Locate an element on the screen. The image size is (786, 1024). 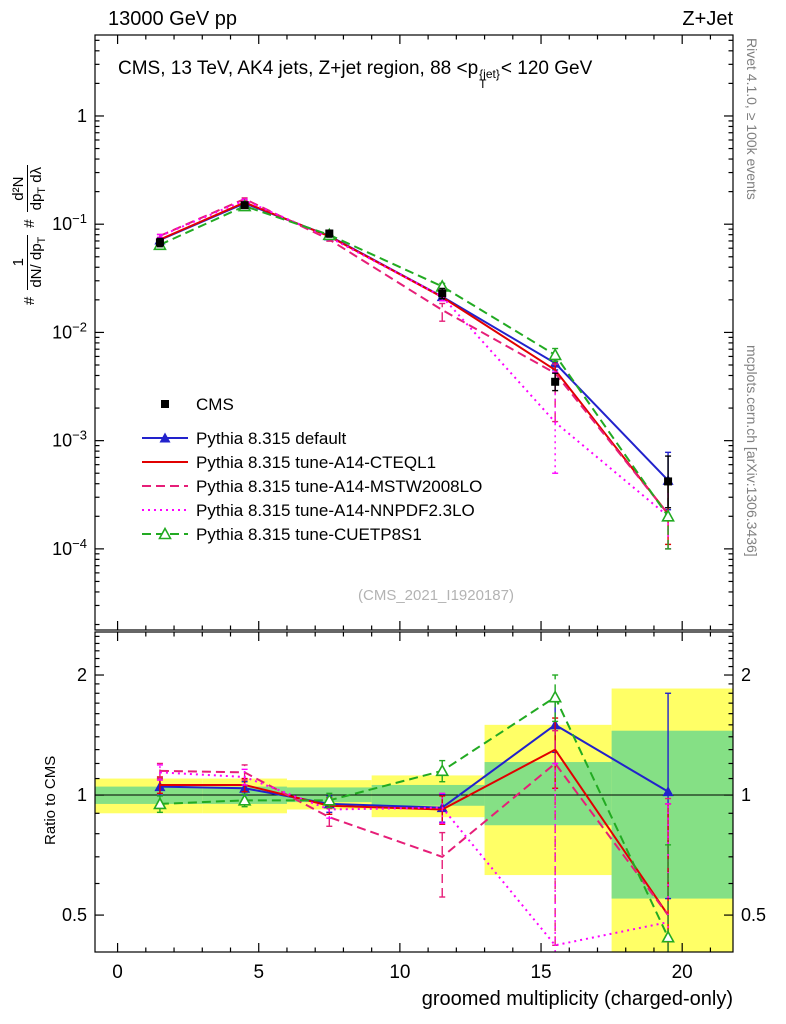
ylabel-fraction-2: d²N dpT dλ is located at coordinates (29, 188).